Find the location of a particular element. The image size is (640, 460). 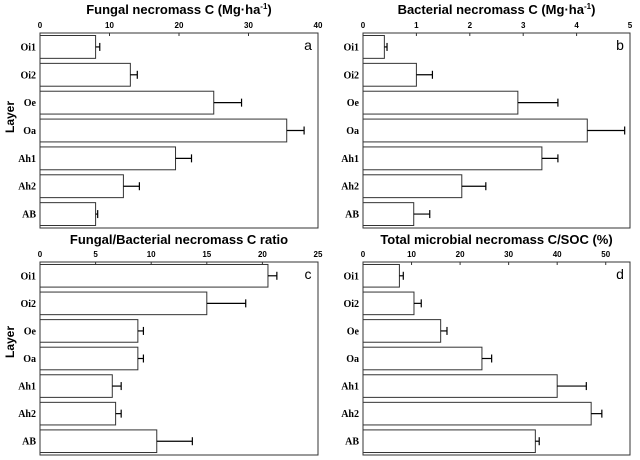

x-tick-label: 3 is located at coordinates (523, 25).